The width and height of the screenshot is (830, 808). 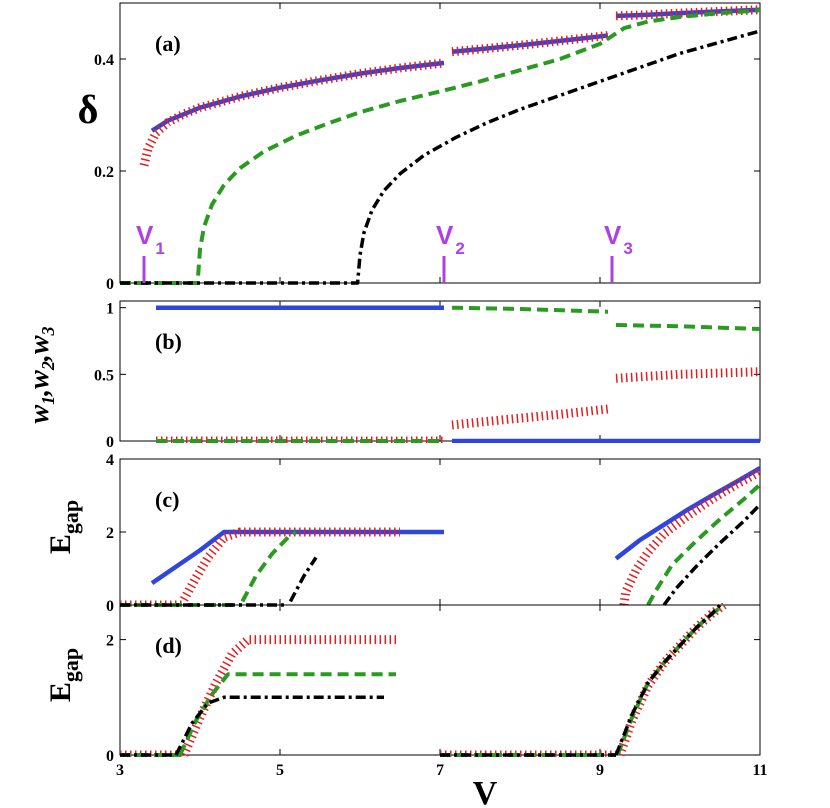 What do you see at coordinates (159, 248) in the screenshot?
I see `threshold-marker-sub: 1` at bounding box center [159, 248].